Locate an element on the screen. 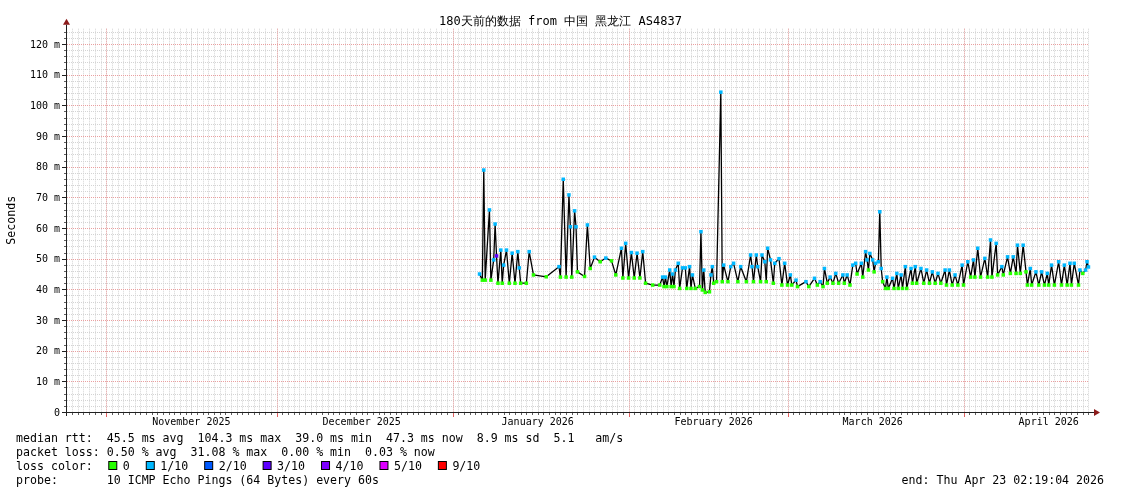 This screenshot has height=494, width=1121. chart-title: 180天前的数据 from 中国 黑龙江 AS4837 is located at coordinates (560, 21).